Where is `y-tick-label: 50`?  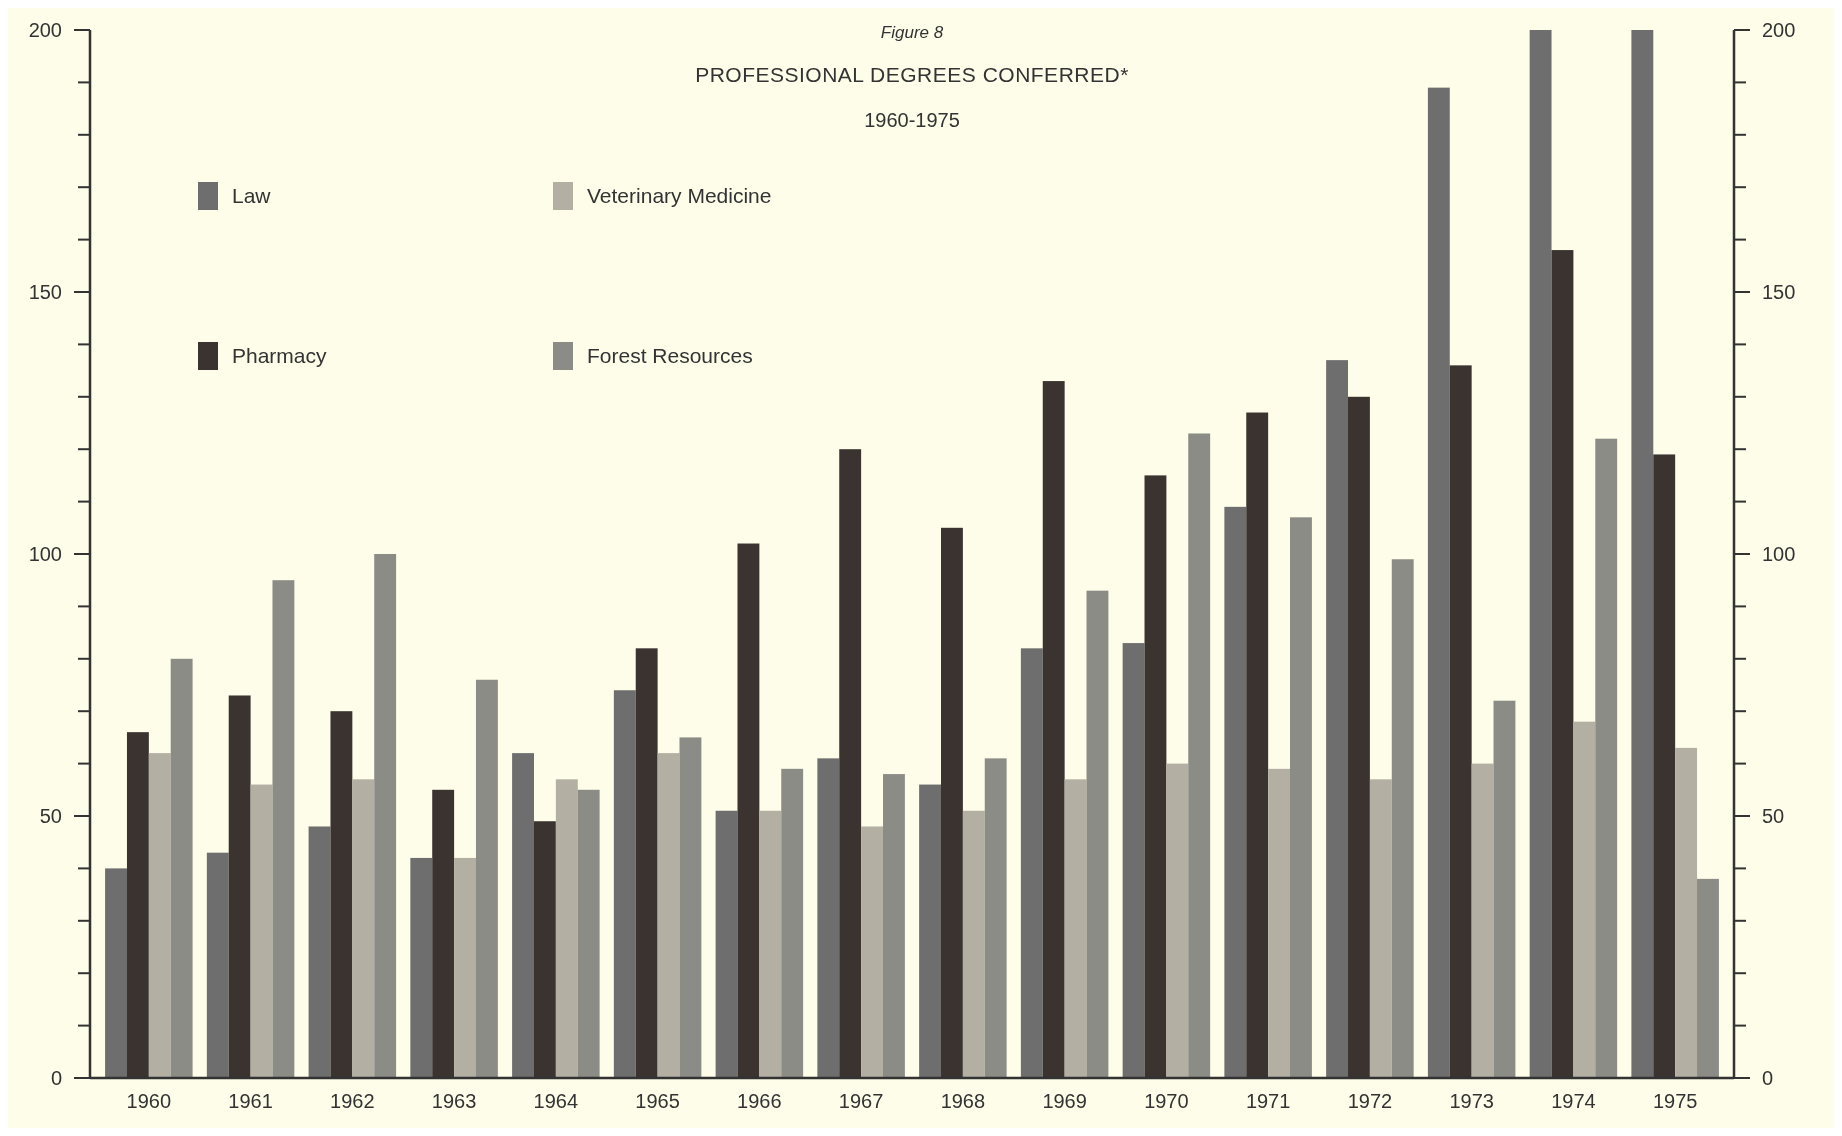 y-tick-label: 50 is located at coordinates (50, 816).